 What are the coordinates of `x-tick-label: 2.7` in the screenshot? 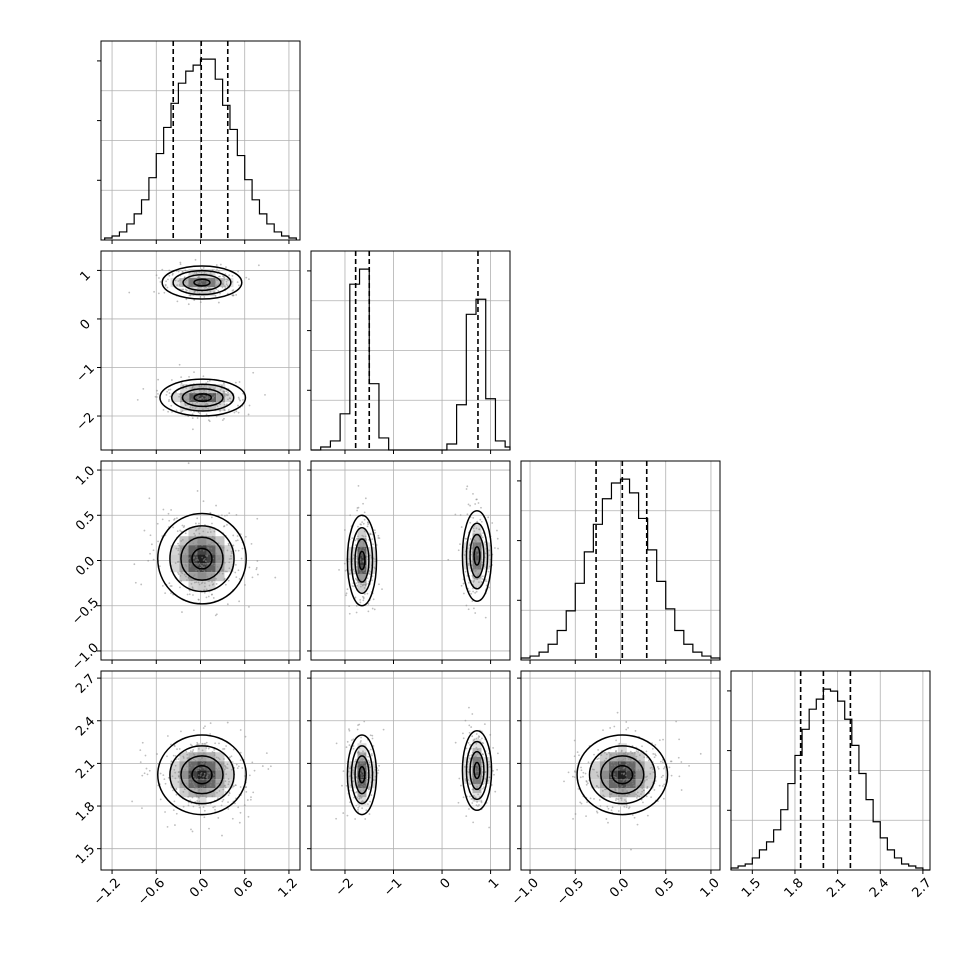 It's located at (922, 888).